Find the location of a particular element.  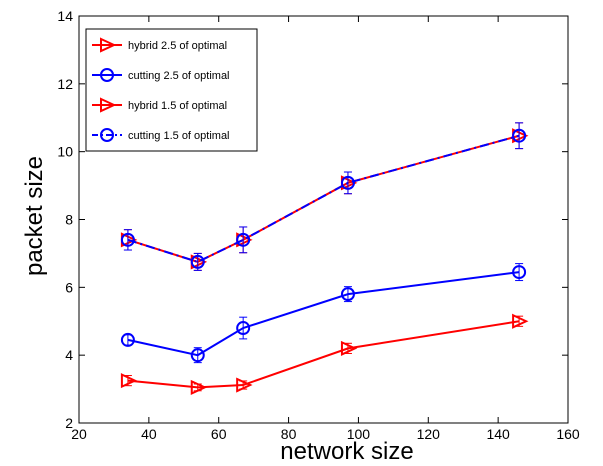

x-tick-label: 20 is located at coordinates (79, 434).